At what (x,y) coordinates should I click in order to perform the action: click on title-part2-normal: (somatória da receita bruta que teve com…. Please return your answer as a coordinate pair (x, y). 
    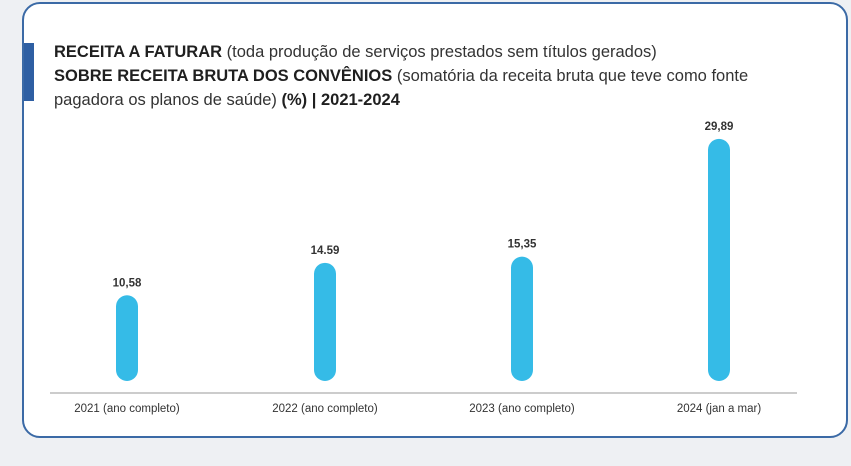
    Looking at the image, I should click on (401, 88).